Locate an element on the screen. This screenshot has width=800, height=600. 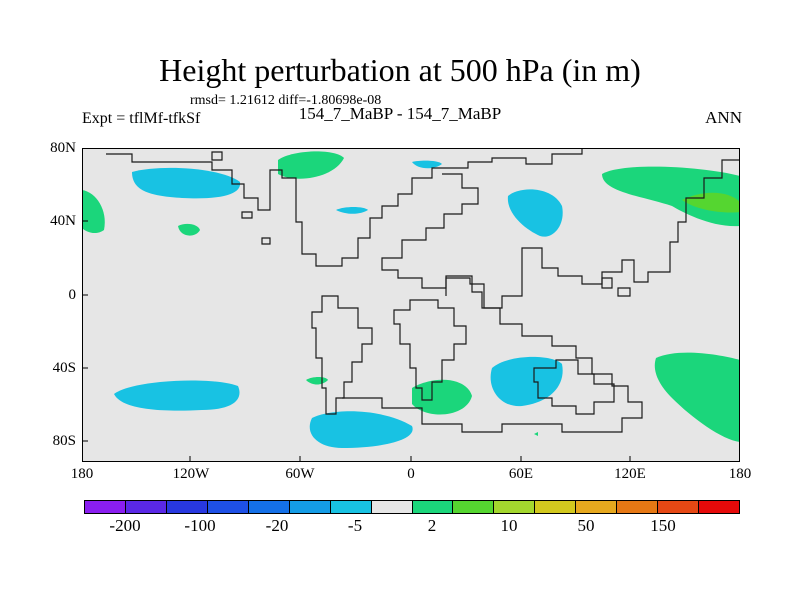
anomaly-central-atlantic is located at coordinates (352, 210).